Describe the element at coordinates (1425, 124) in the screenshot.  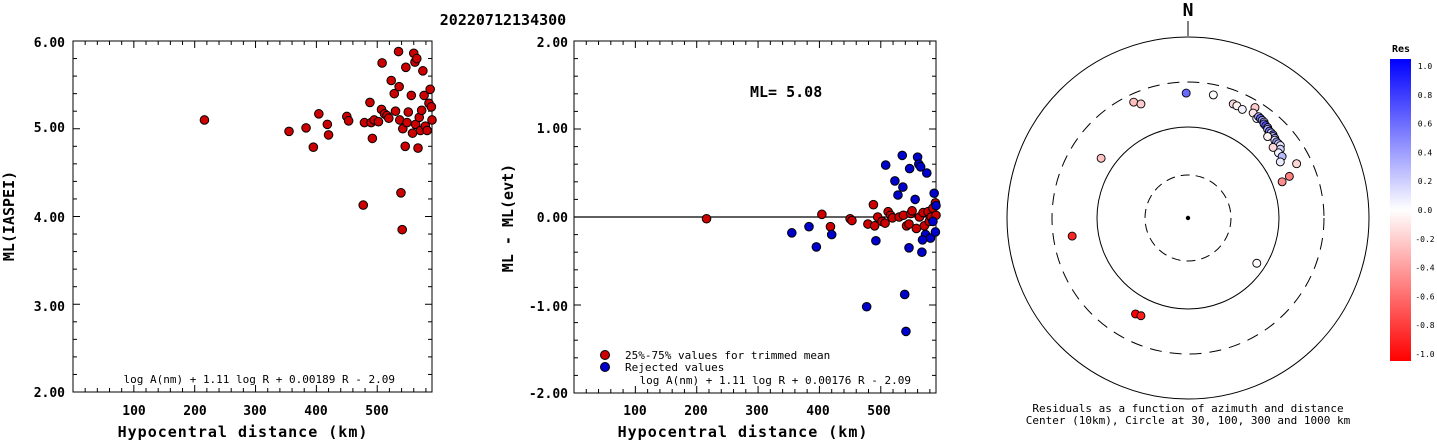
I see `colorbar-label: 0.6` at that location.